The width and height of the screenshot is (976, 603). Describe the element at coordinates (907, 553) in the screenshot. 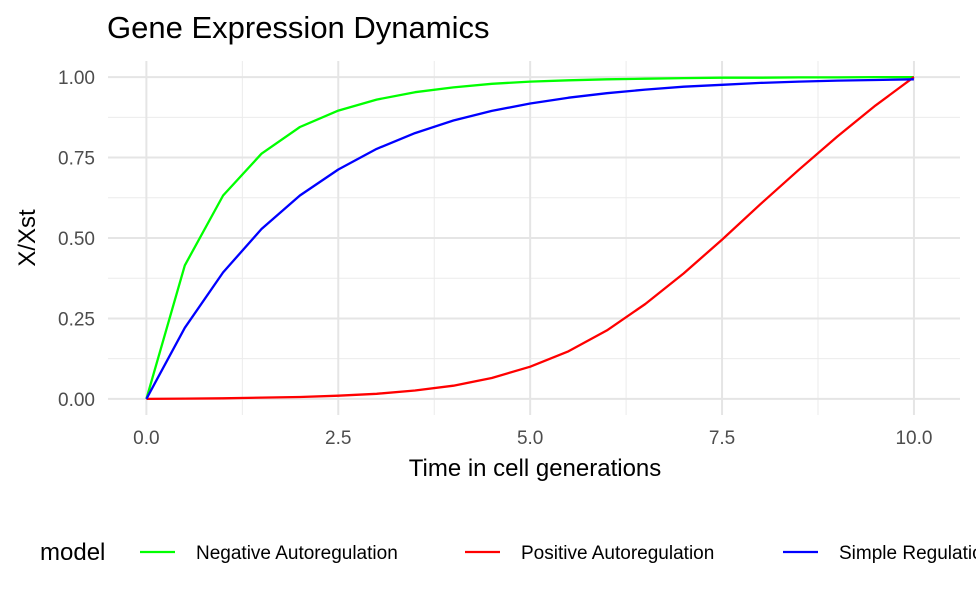

I see `legend-label: Simple Regulation` at that location.